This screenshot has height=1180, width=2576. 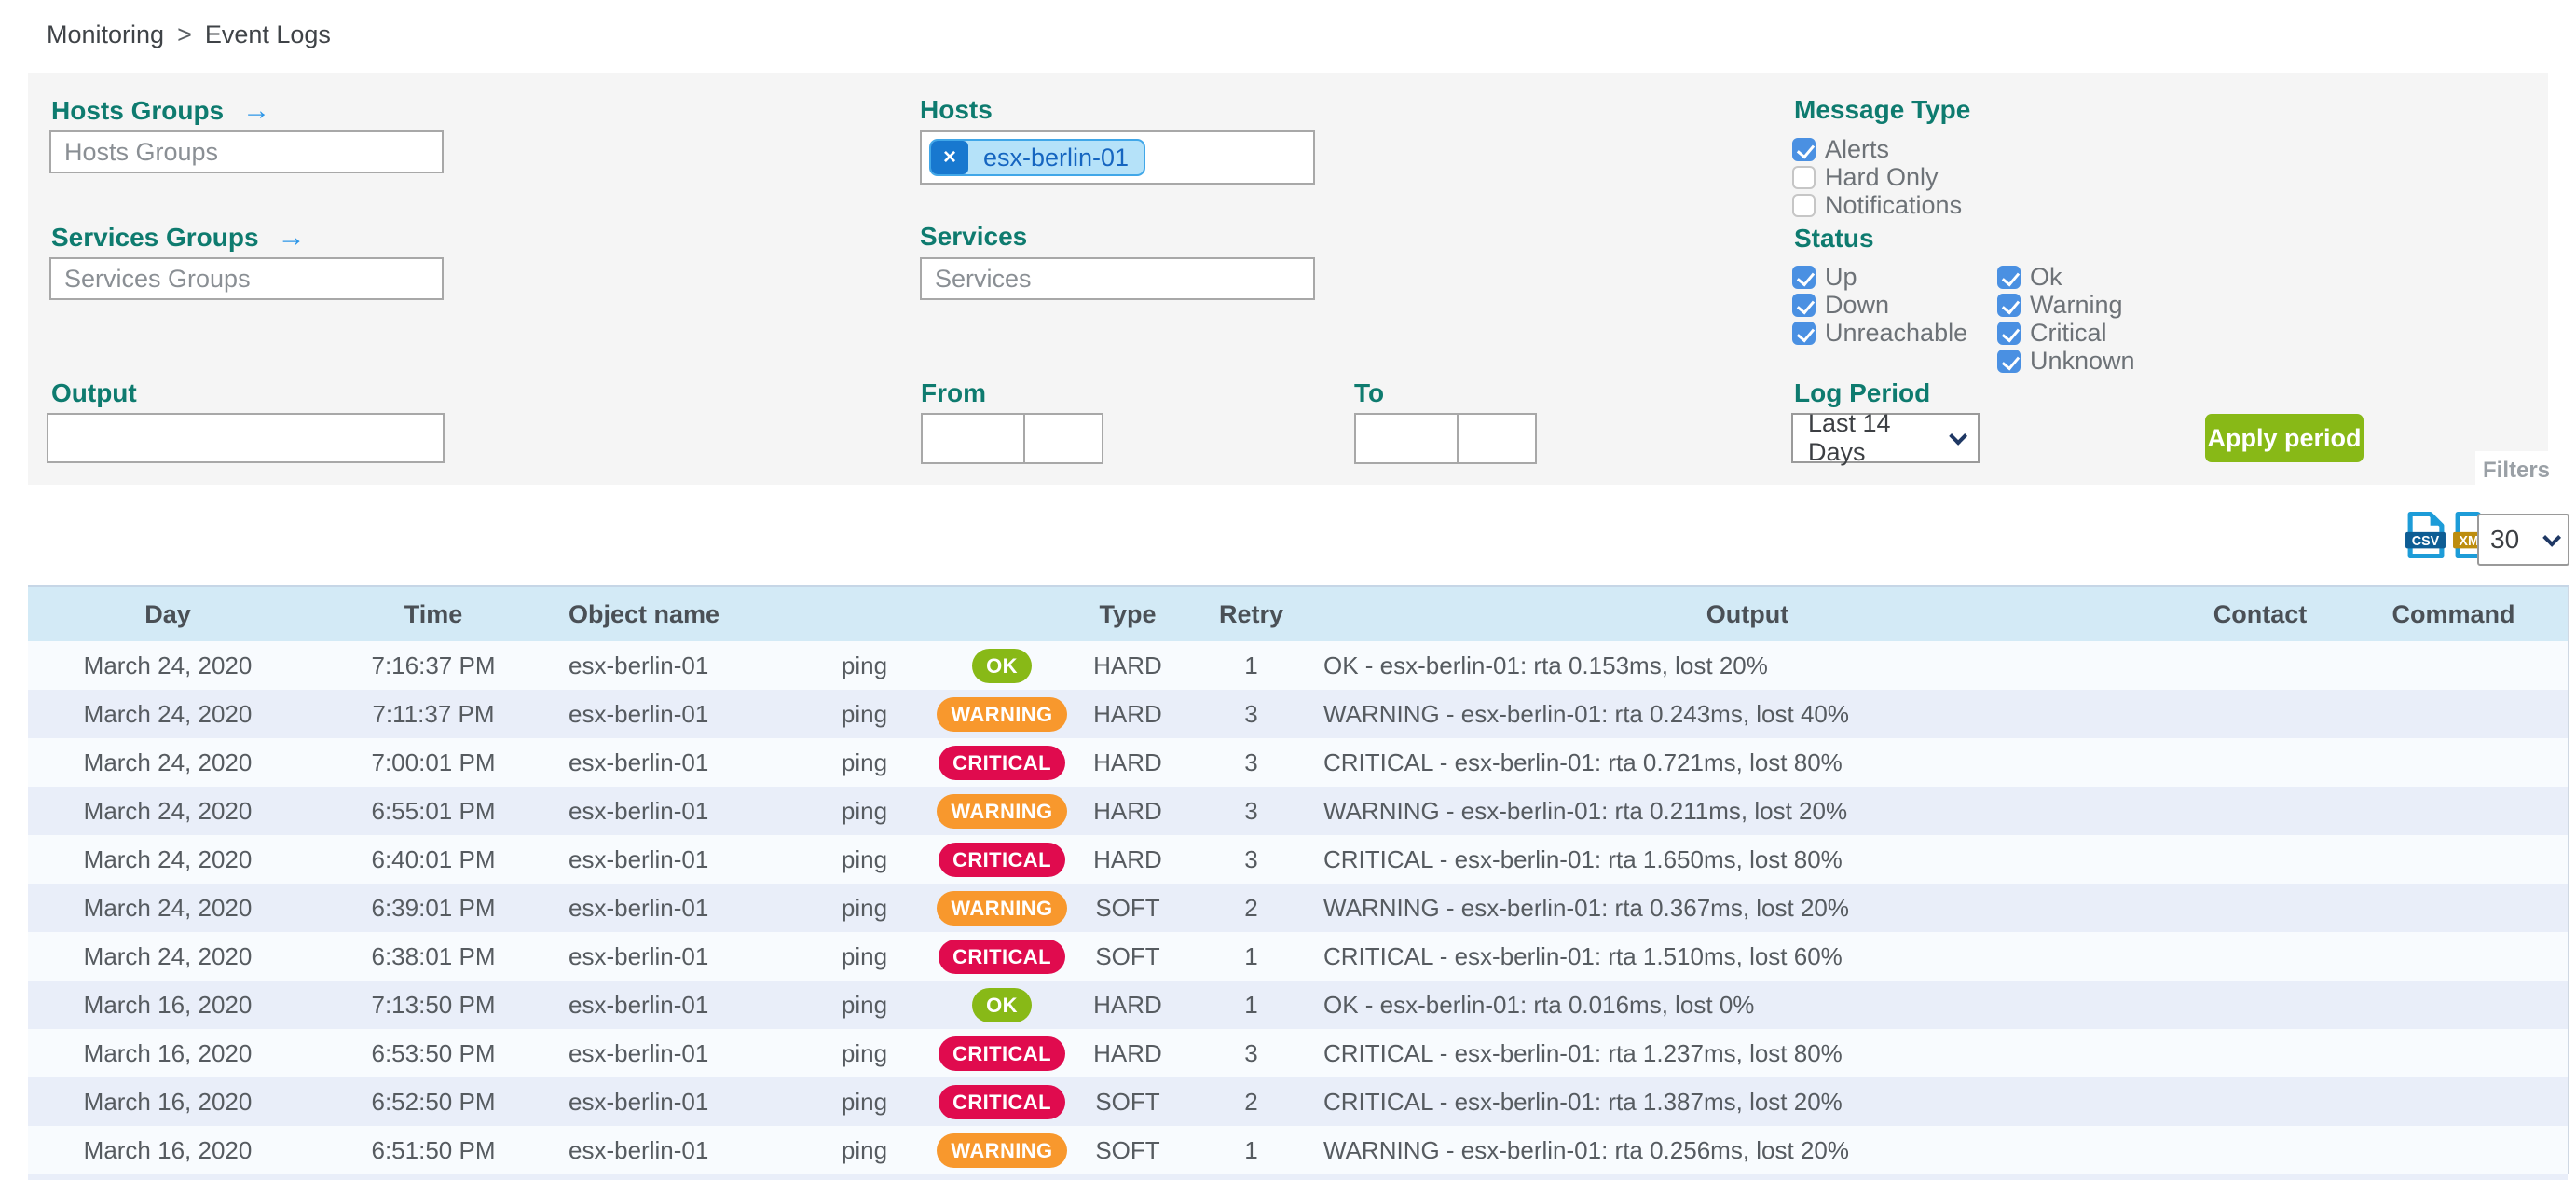 What do you see at coordinates (246, 438) in the screenshot?
I see `output-input` at bounding box center [246, 438].